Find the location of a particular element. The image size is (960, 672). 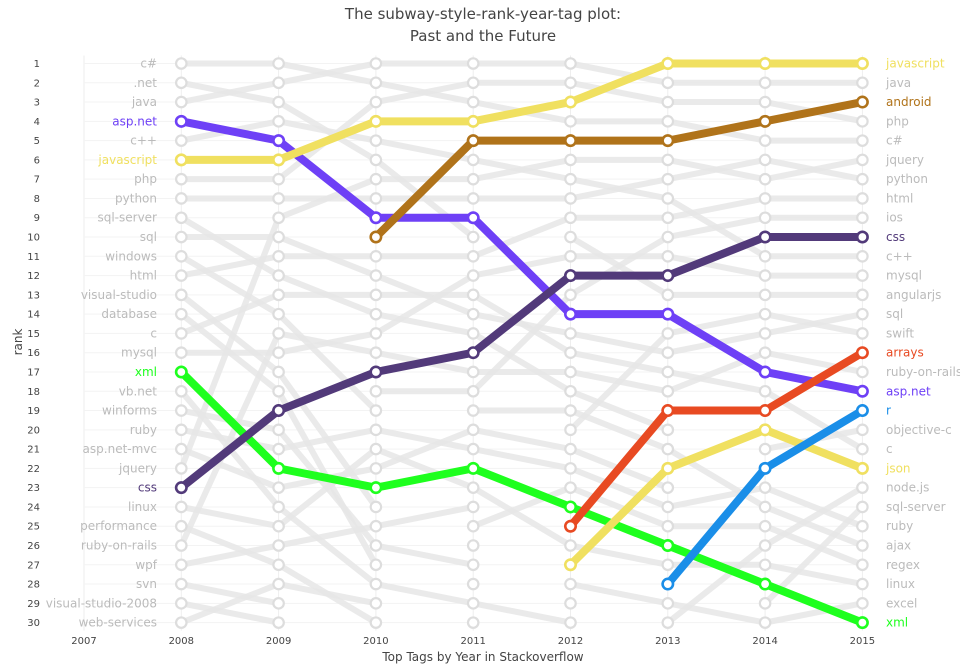

y-tick-label: 6 is located at coordinates (37, 160).